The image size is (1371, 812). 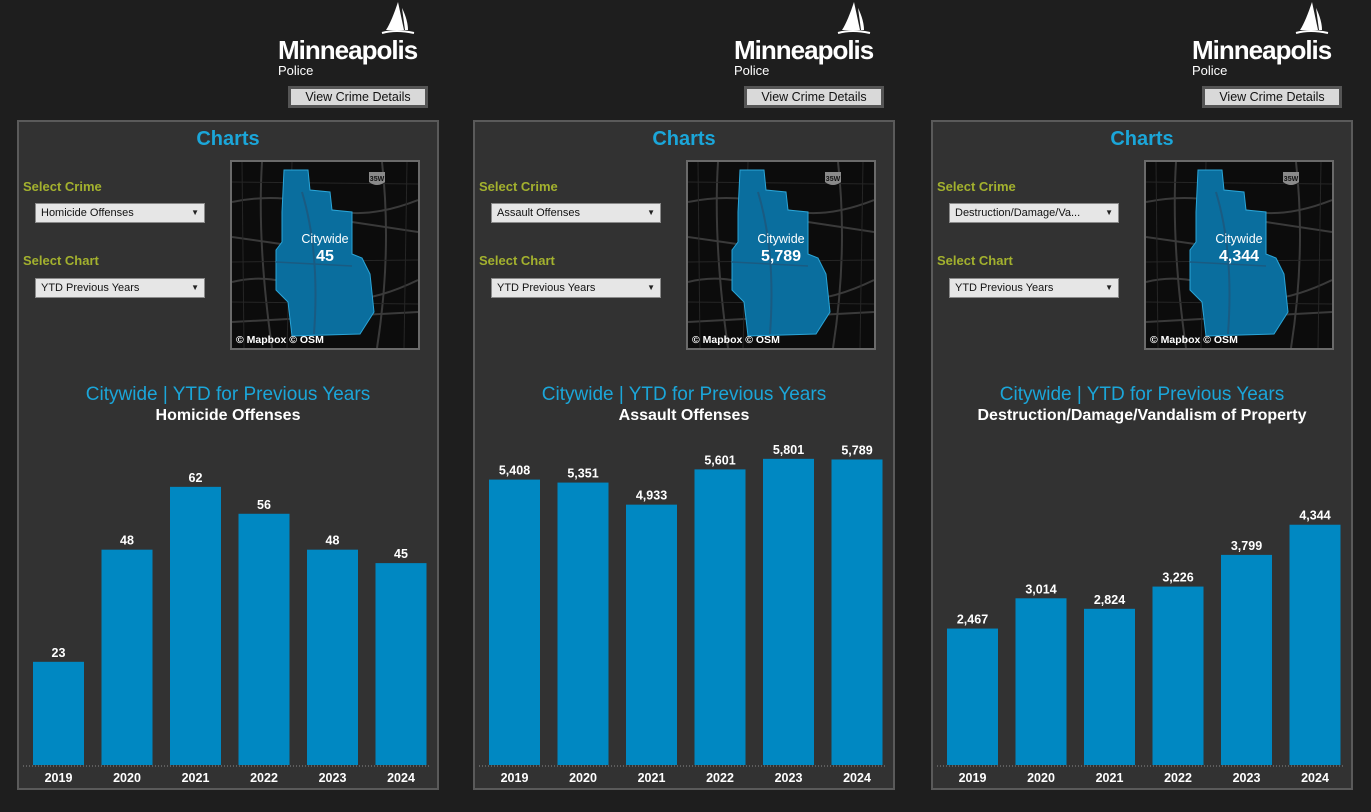 I want to click on data-label: 5,351, so click(x=582, y=474).